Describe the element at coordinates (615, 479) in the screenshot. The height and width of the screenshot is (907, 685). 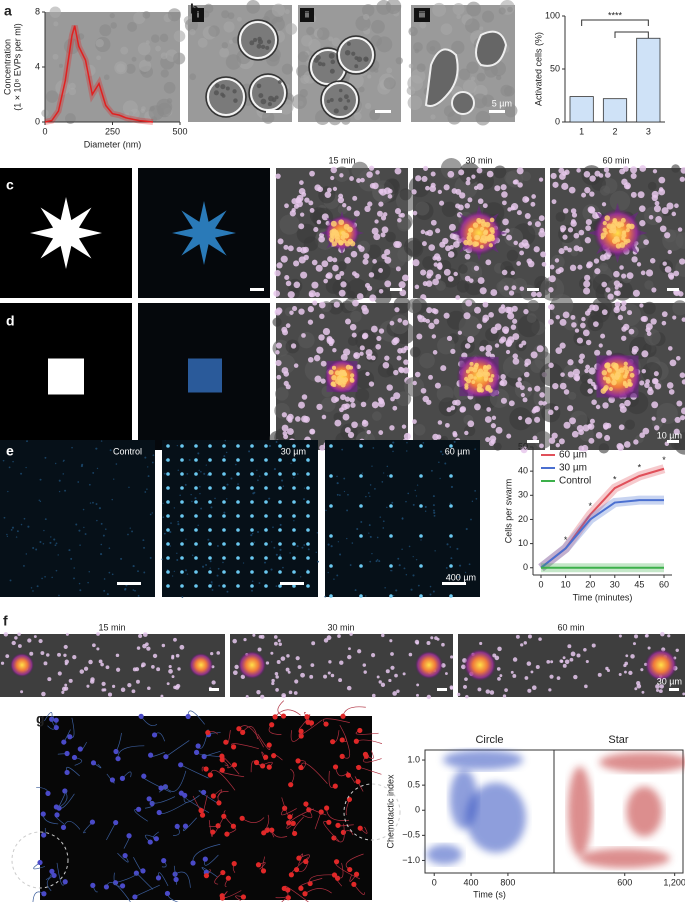
I see `annotation: *` at that location.